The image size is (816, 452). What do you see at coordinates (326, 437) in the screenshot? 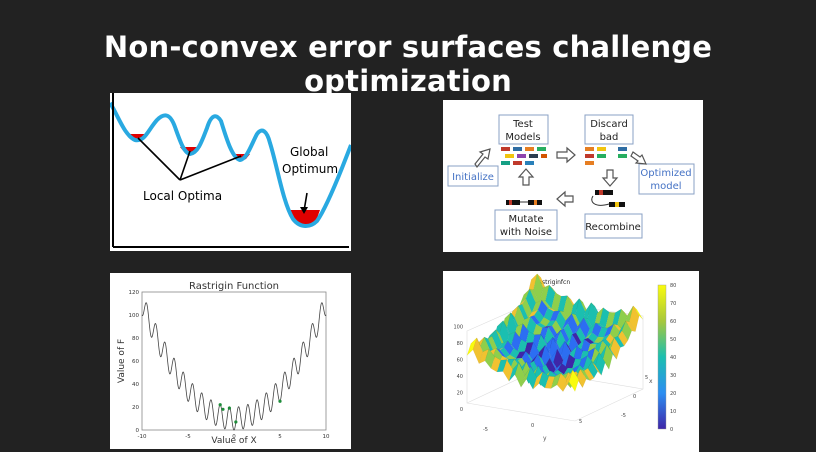
I see `x-tick-label: 10` at bounding box center [326, 437].